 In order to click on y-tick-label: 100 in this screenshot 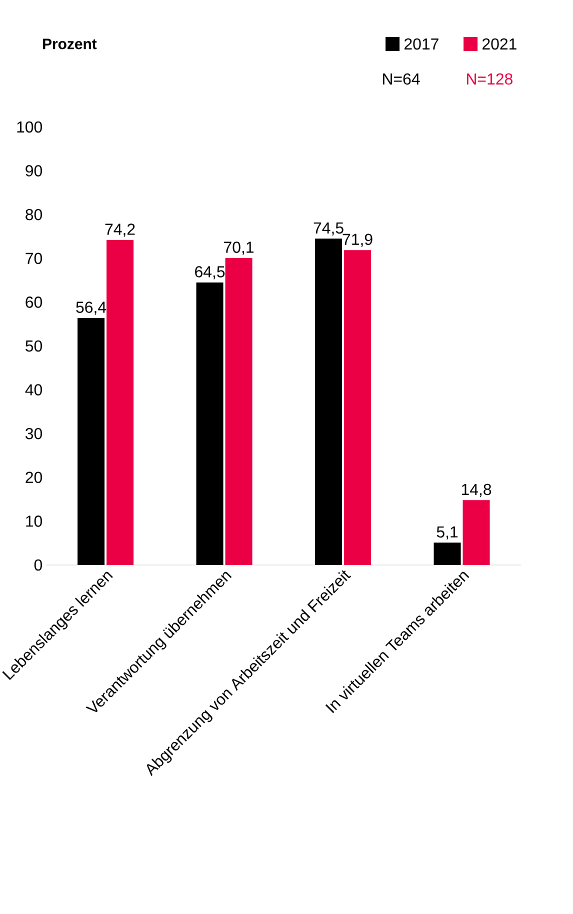, I will do `click(30, 127)`.